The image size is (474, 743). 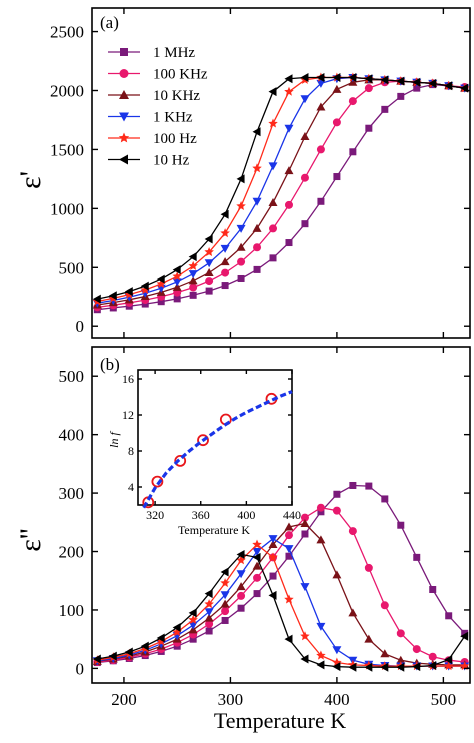 What do you see at coordinates (72, 552) in the screenshot?
I see `y-tick-label: 200` at bounding box center [72, 552].